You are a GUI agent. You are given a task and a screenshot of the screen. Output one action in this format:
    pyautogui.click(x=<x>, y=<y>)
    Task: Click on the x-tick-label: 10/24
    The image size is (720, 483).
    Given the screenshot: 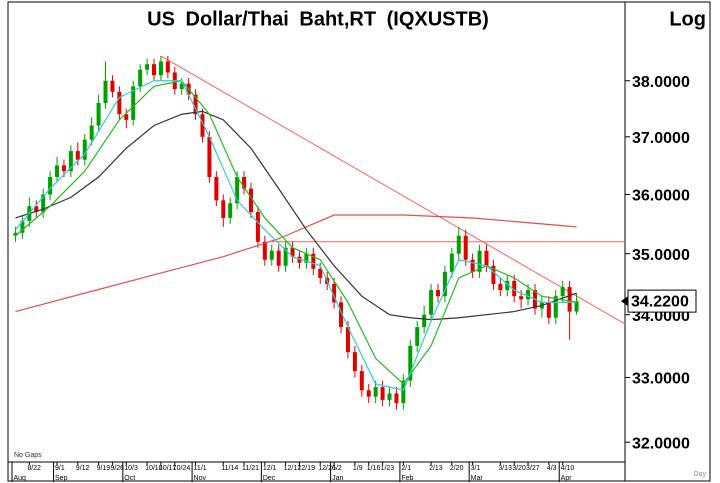 What is the action you would take?
    pyautogui.click(x=182, y=468)
    